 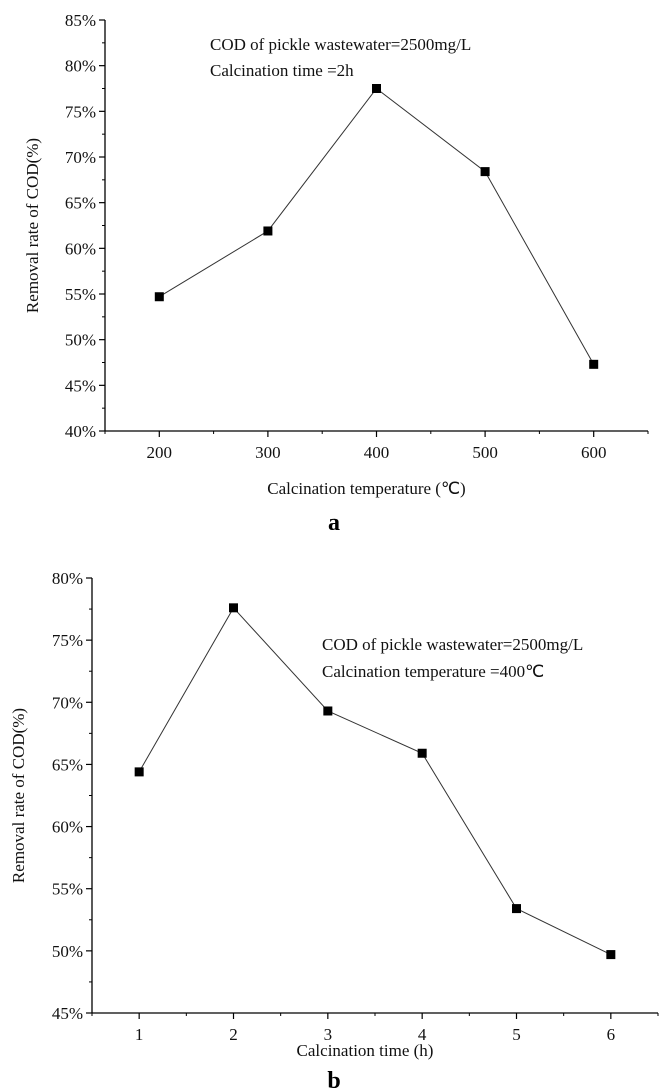 What do you see at coordinates (233, 1034) in the screenshot?
I see `x-tick-label: 2` at bounding box center [233, 1034].